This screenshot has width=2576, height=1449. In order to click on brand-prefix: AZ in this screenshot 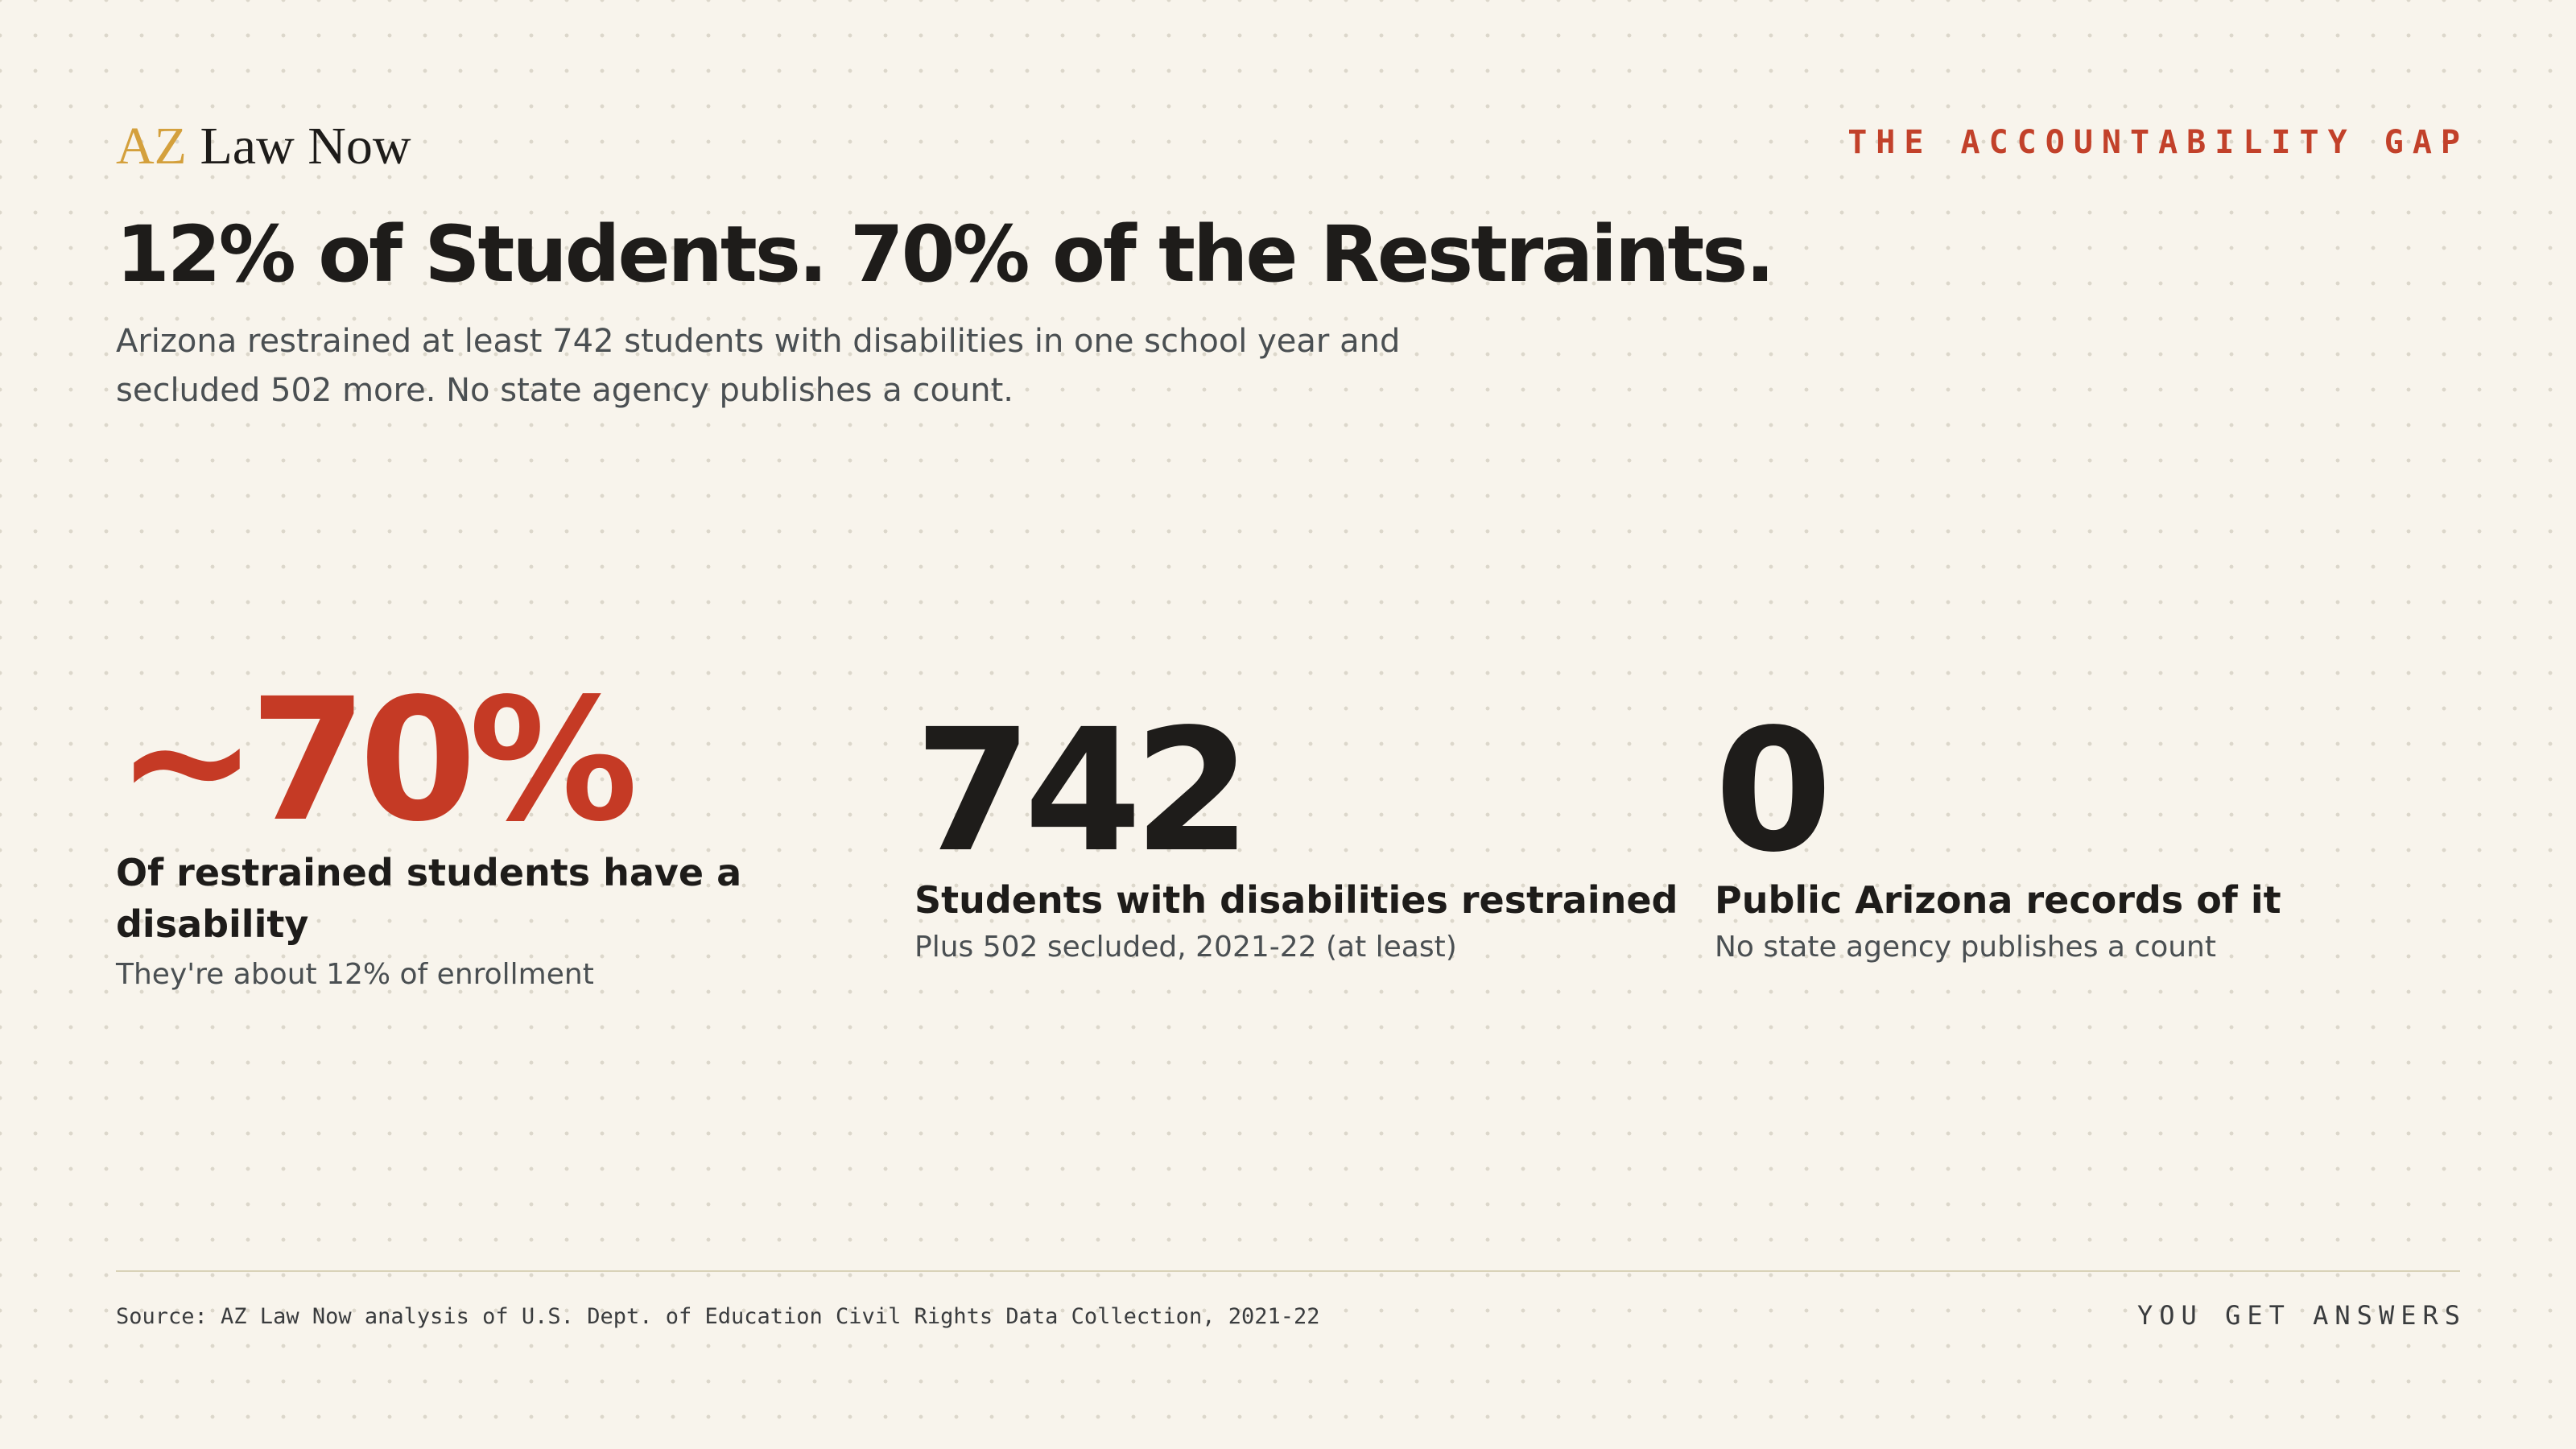, I will do `click(151, 146)`.